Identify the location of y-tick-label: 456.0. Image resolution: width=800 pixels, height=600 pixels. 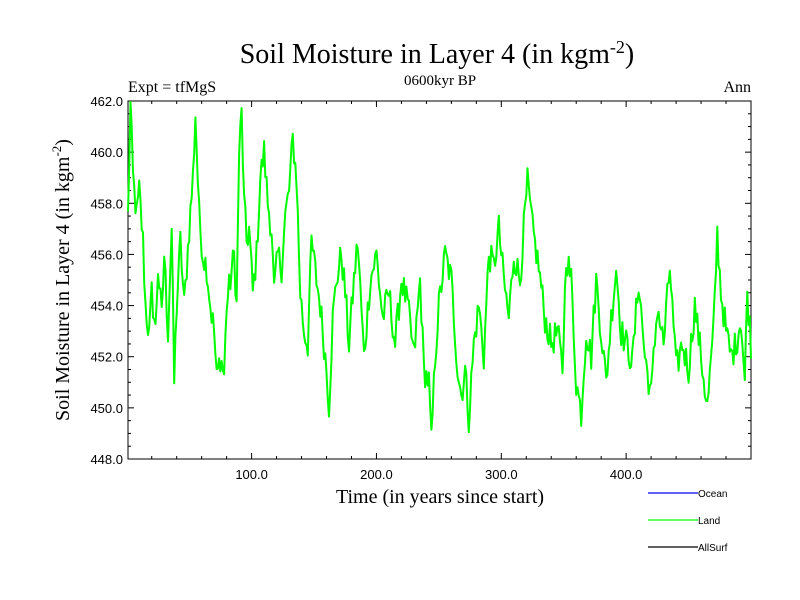
(106, 254).